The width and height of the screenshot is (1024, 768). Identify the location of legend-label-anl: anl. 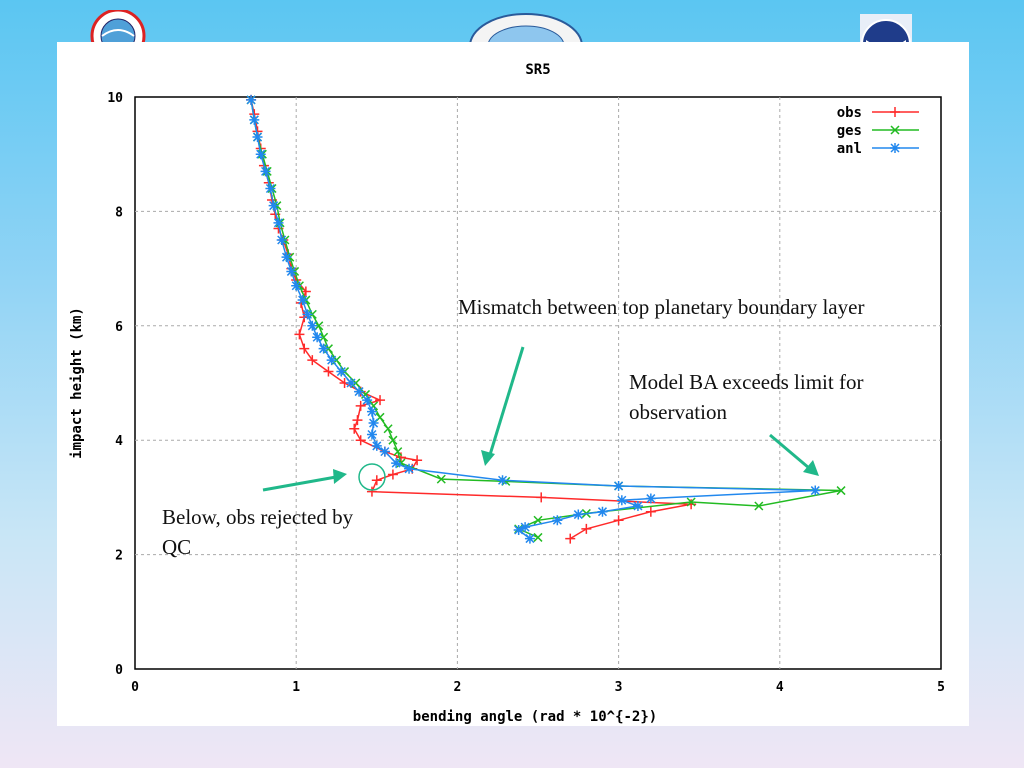
(849, 149).